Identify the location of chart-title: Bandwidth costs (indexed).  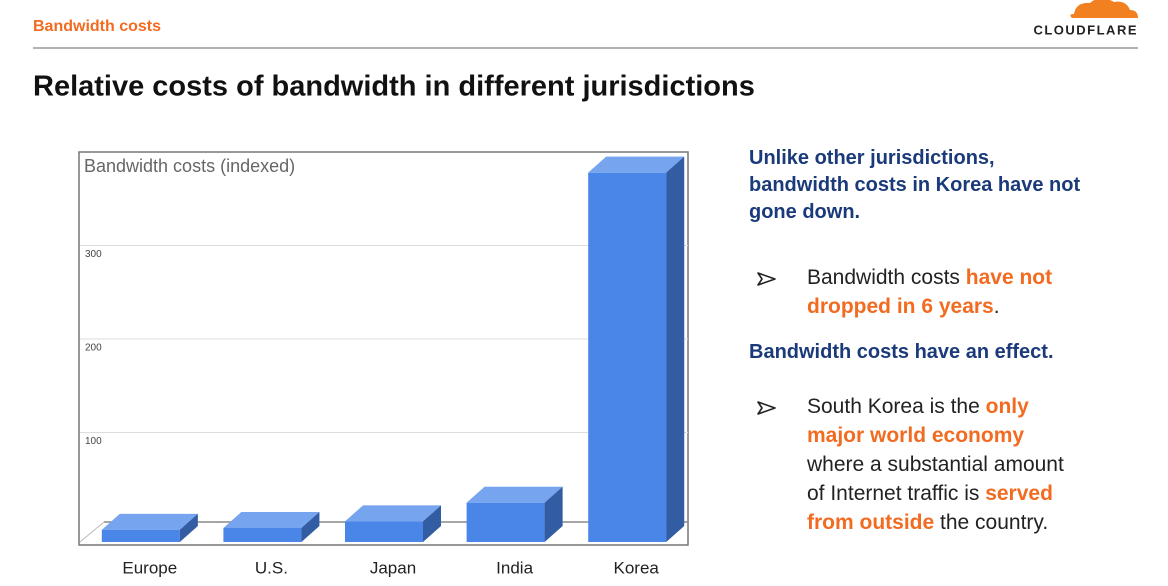
(189, 166).